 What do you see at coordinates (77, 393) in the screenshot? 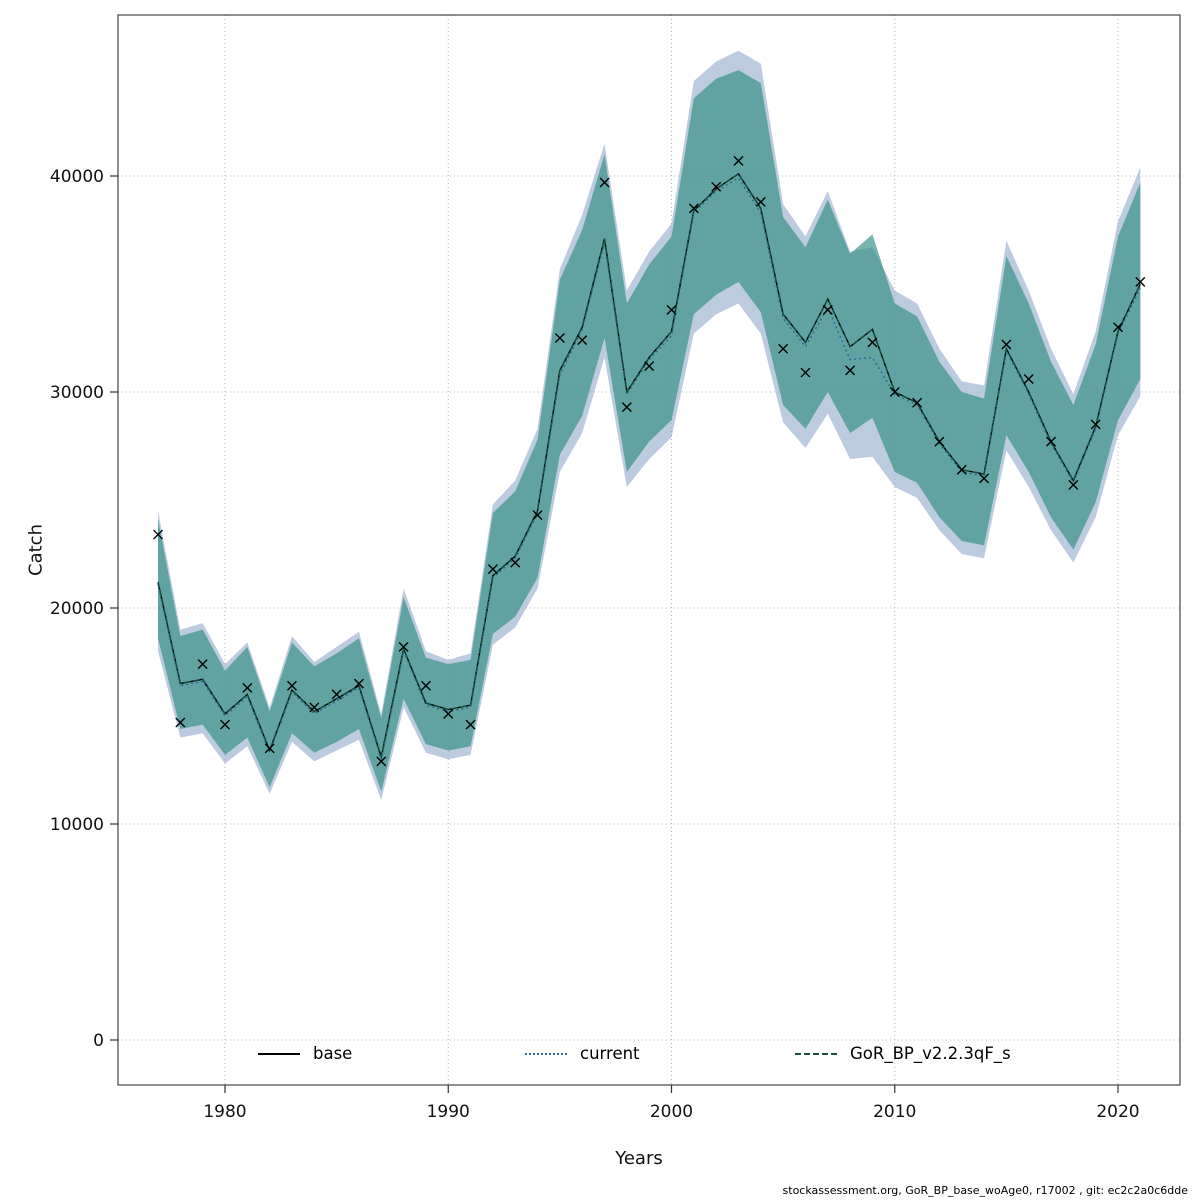
I see `svg-text: 30000` at bounding box center [77, 393].